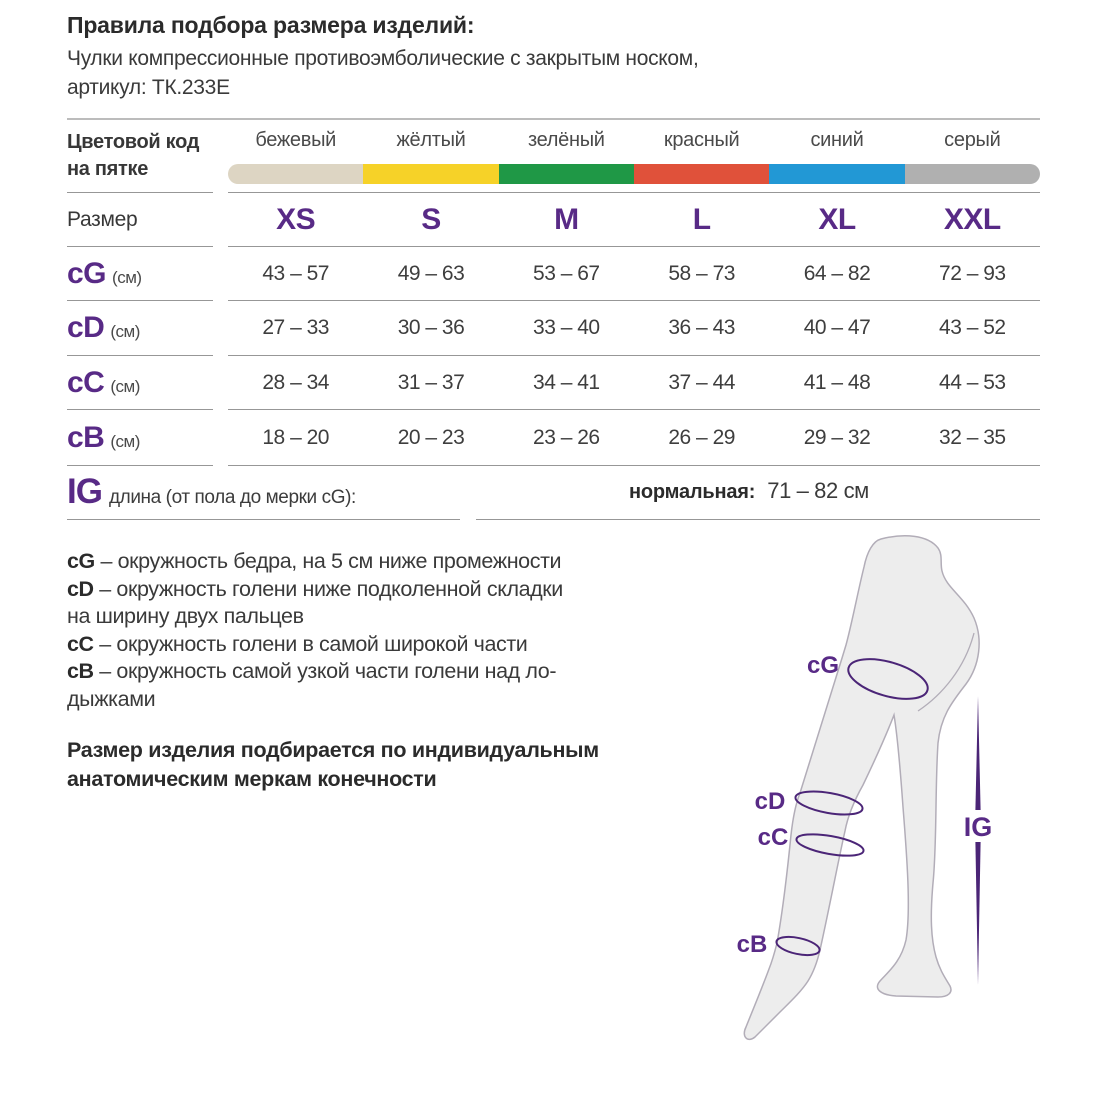  Describe the element at coordinates (86, 437) in the screenshot. I see `row-key-cb: cB` at that location.